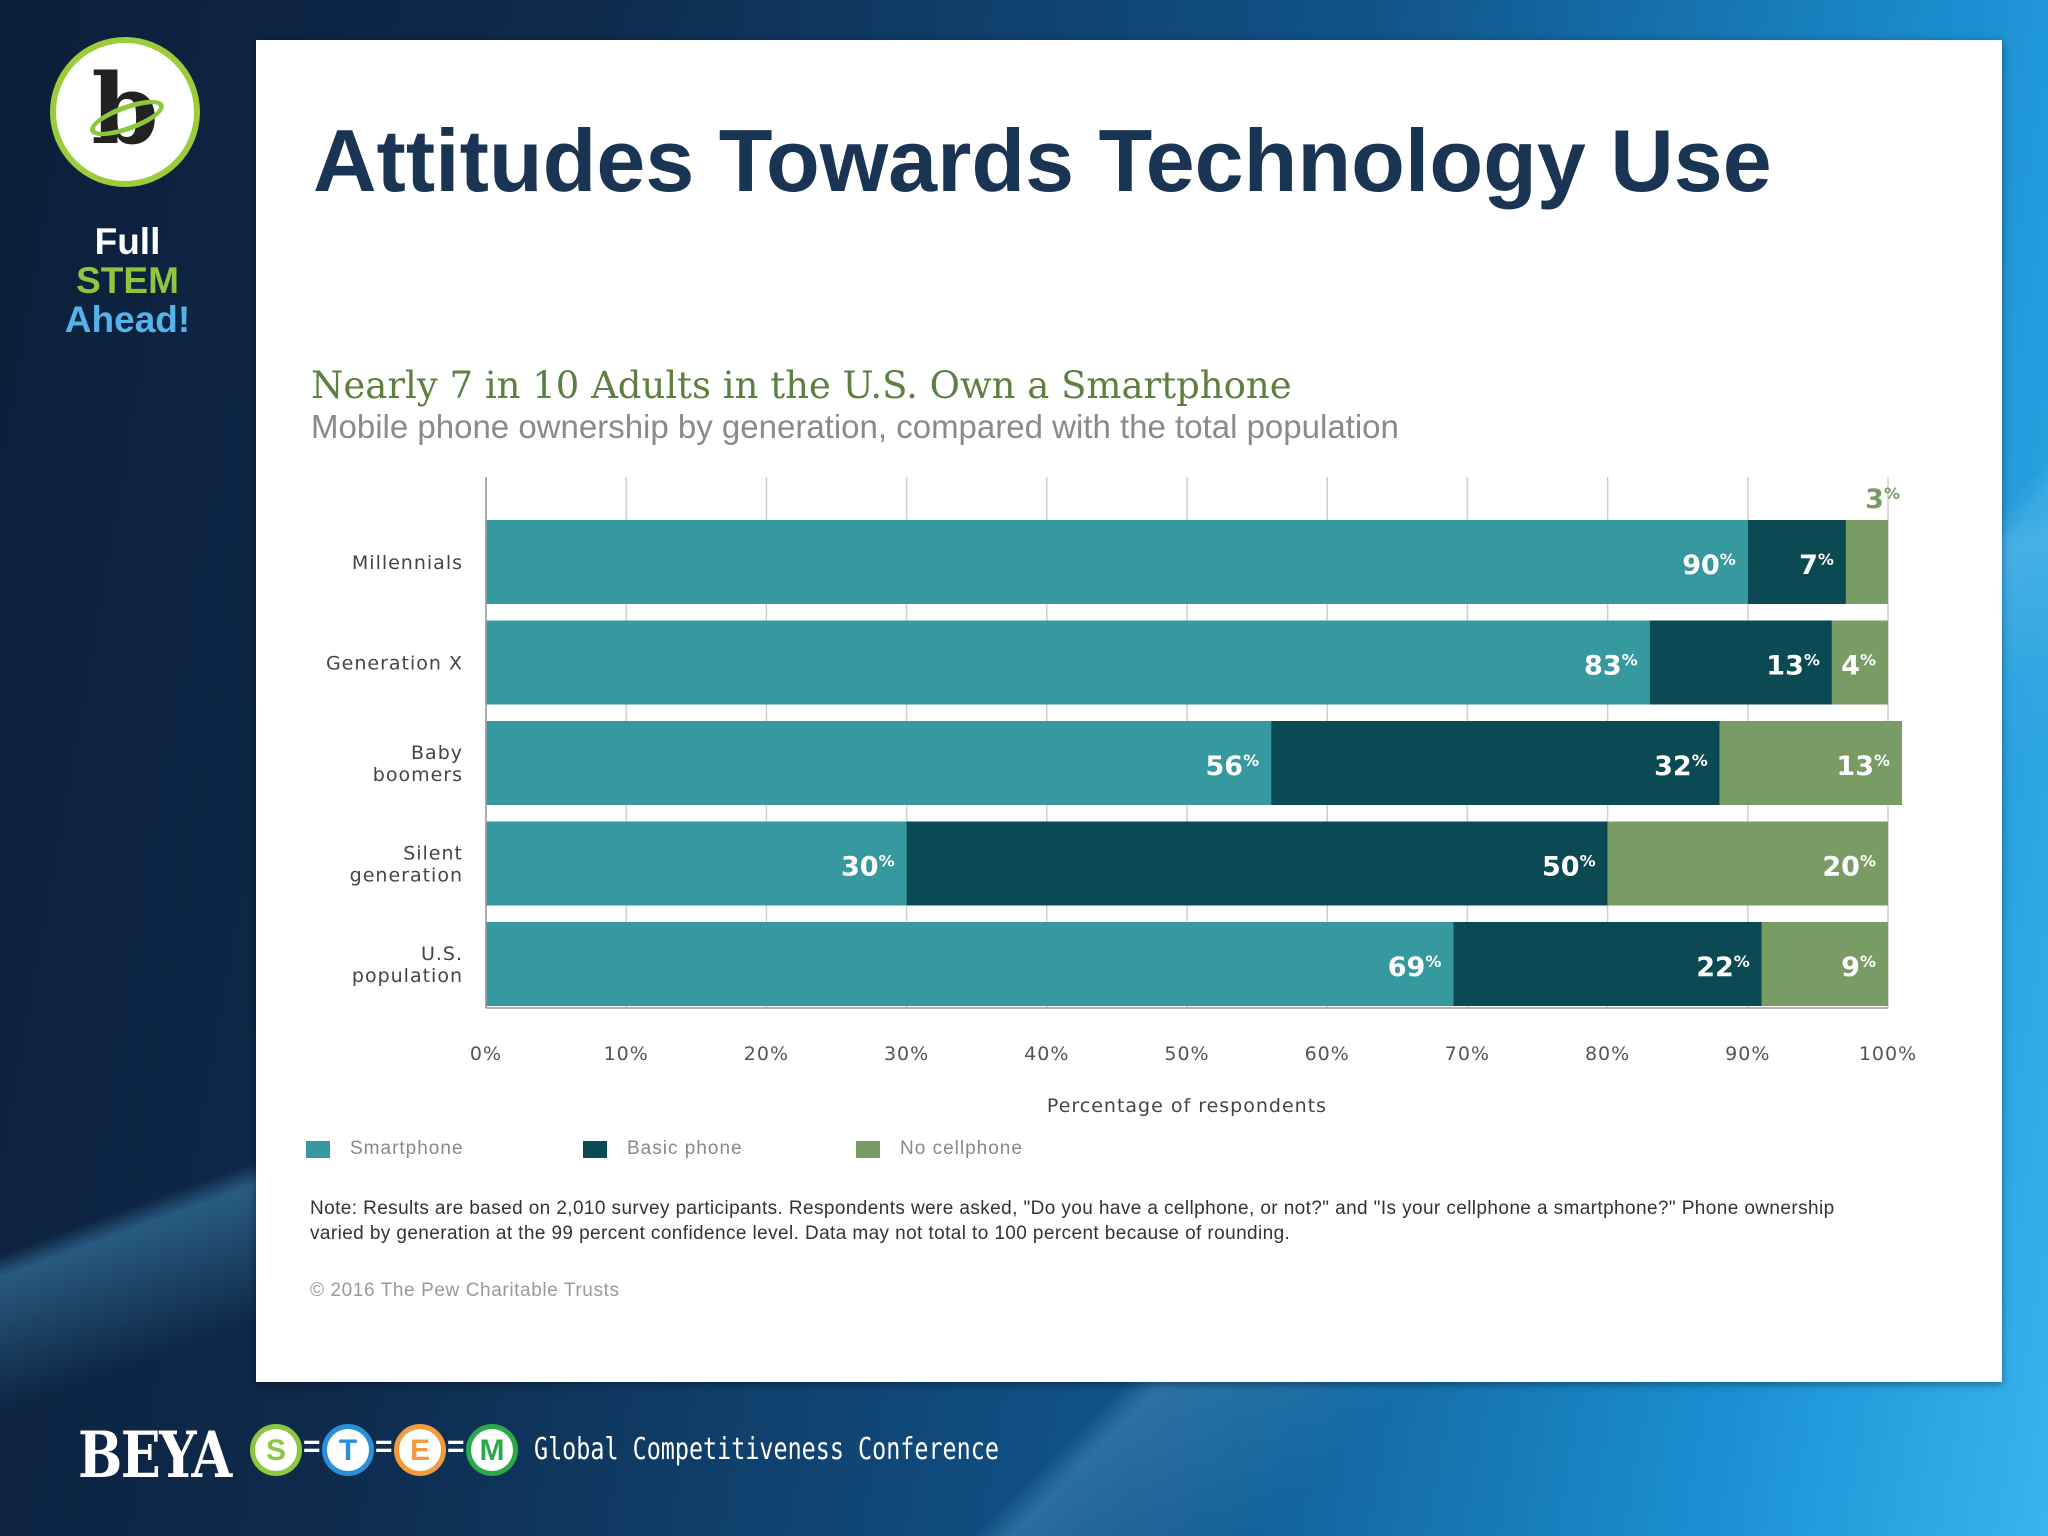 The width and height of the screenshot is (2048, 1536). What do you see at coordinates (1723, 967) in the screenshot?
I see `data-label: 22%` at bounding box center [1723, 967].